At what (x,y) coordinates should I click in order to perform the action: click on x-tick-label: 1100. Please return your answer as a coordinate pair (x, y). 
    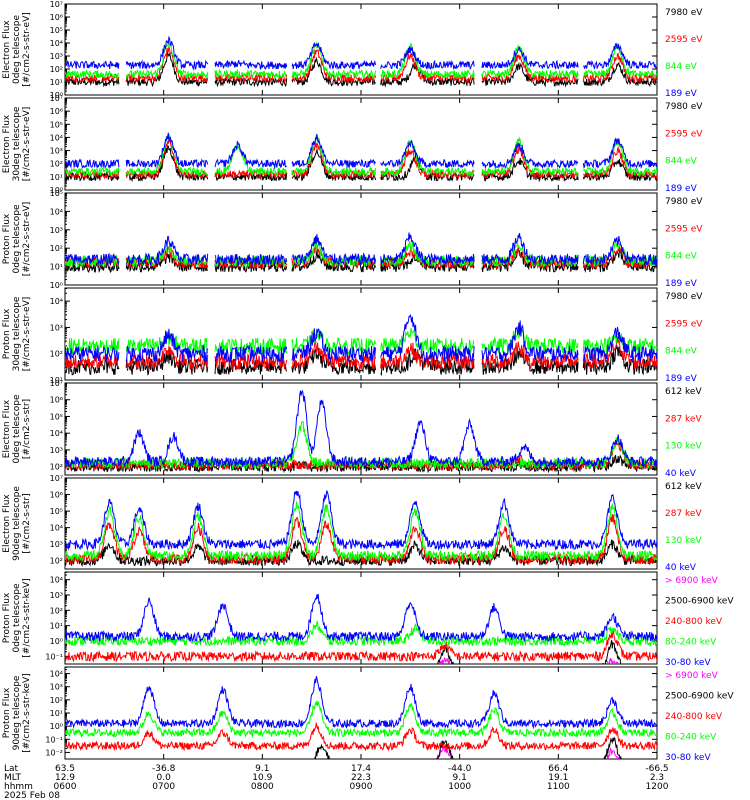
    Looking at the image, I should click on (558, 787).